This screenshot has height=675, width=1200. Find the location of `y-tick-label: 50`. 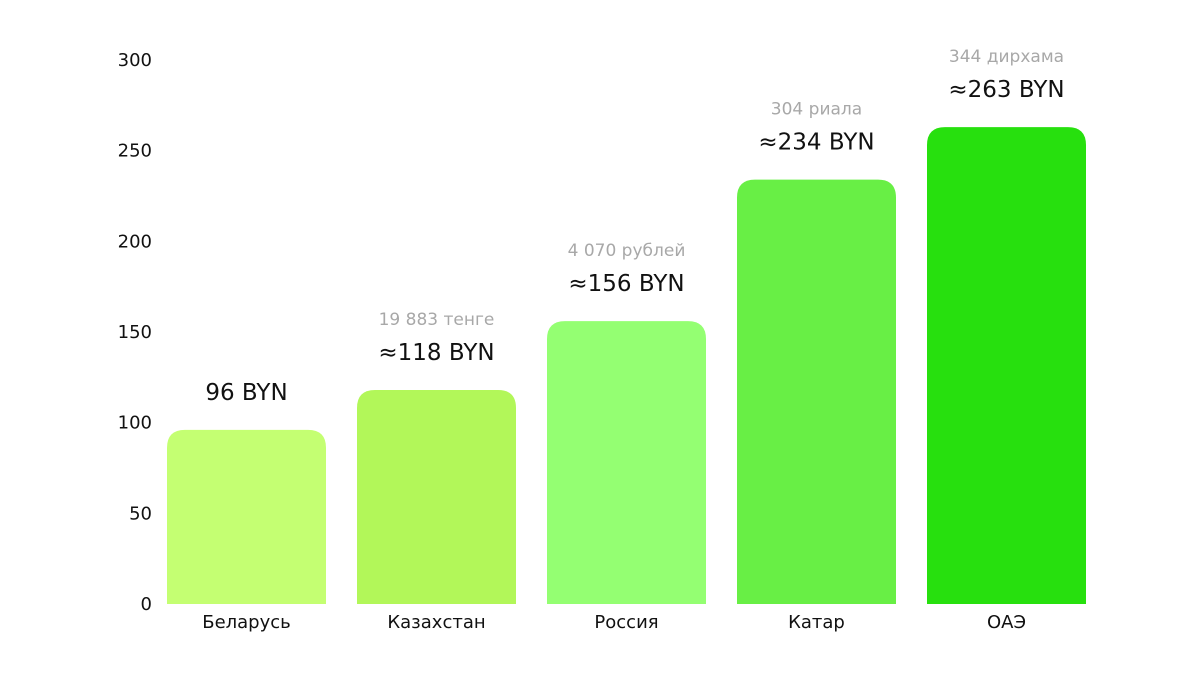

y-tick-label: 50 is located at coordinates (140, 513).